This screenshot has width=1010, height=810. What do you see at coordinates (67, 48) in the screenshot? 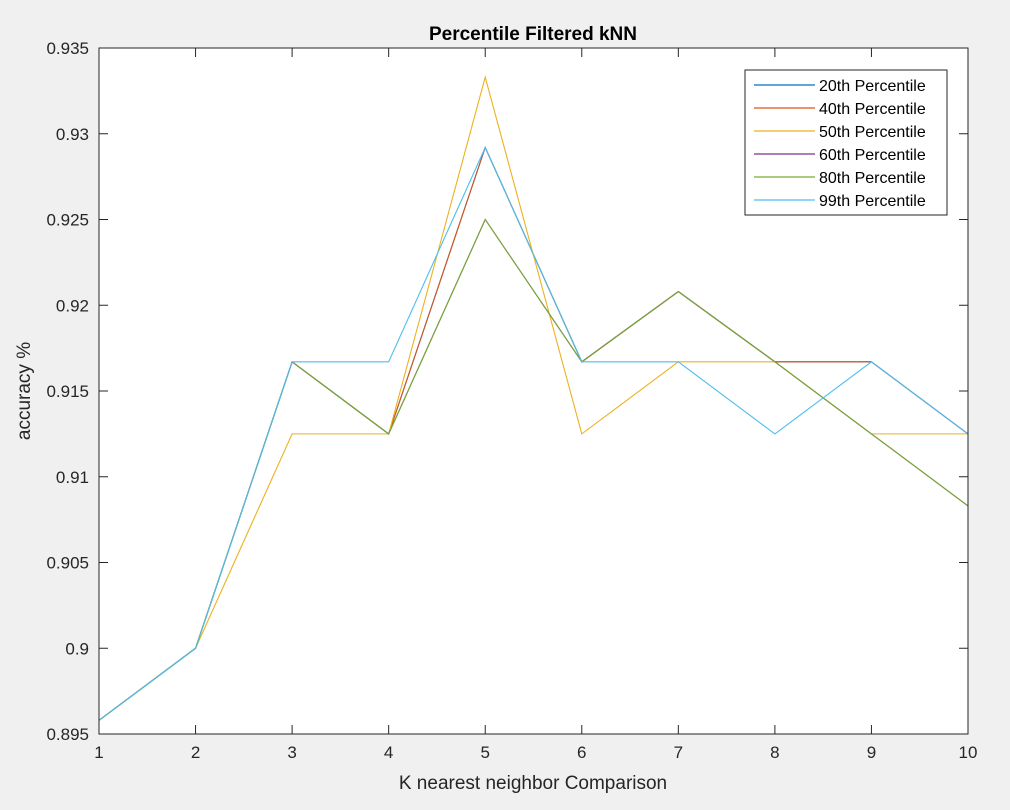
I see `y-tick-label: 0.935` at bounding box center [67, 48].